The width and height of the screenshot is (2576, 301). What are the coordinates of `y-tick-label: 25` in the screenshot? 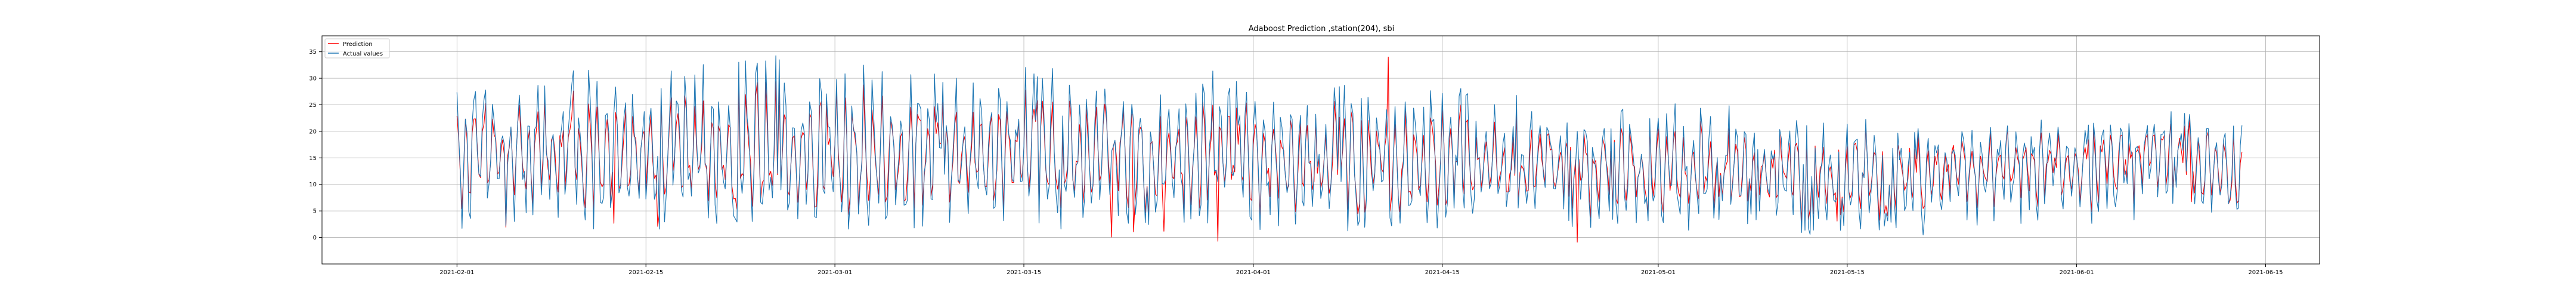 It's located at (313, 106).